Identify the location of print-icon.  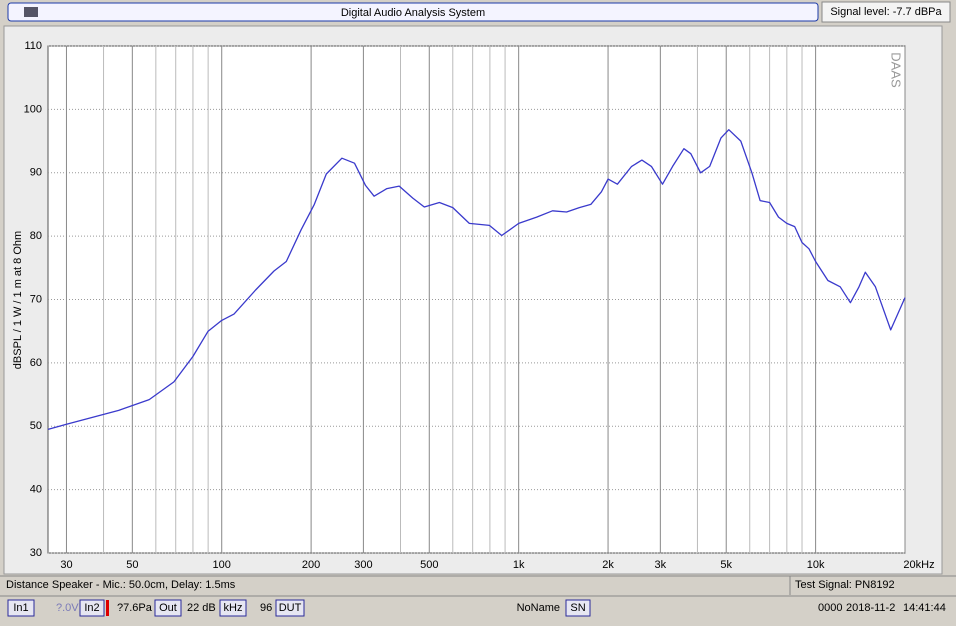
(31, 12).